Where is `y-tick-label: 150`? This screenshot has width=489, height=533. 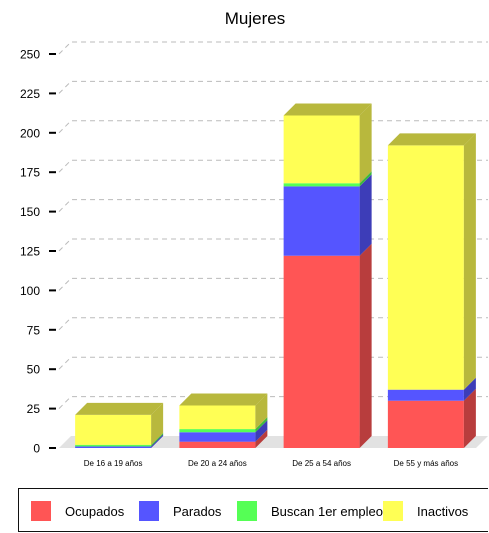 y-tick-label: 150 is located at coordinates (30, 212).